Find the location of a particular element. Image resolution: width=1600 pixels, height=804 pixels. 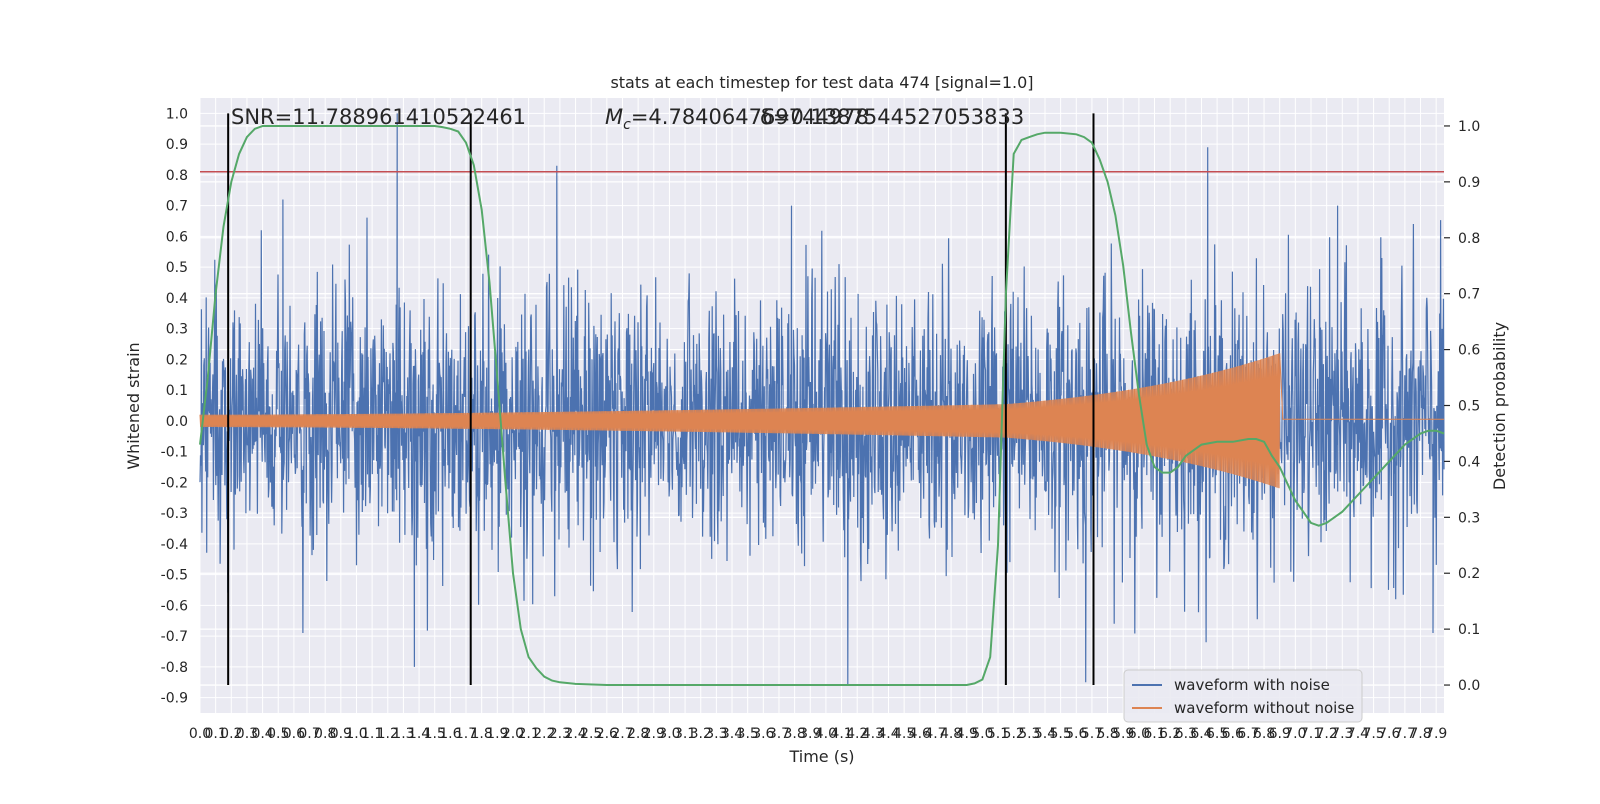

x-tick-label-30: 3.0 is located at coordinates (669, 734).